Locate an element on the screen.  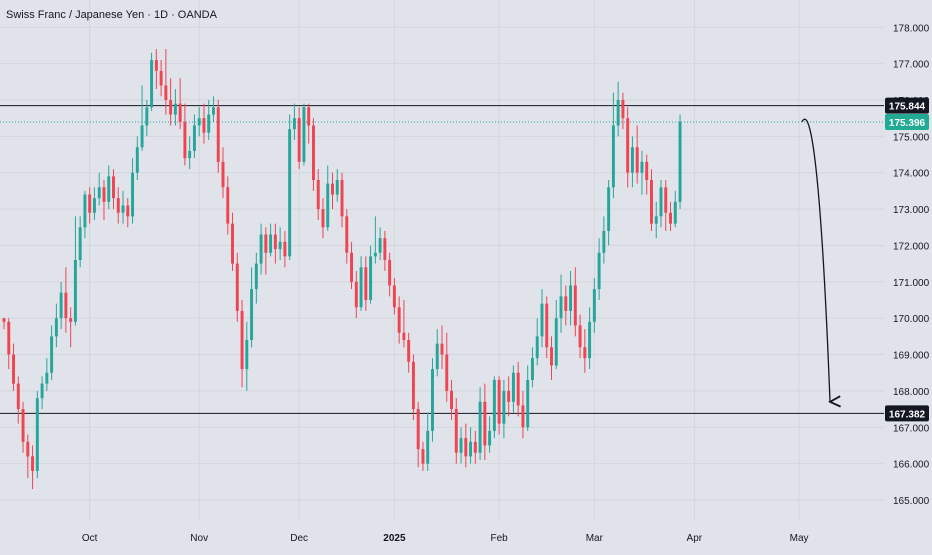
y-tick-label: 170.000 is located at coordinates (911, 319).